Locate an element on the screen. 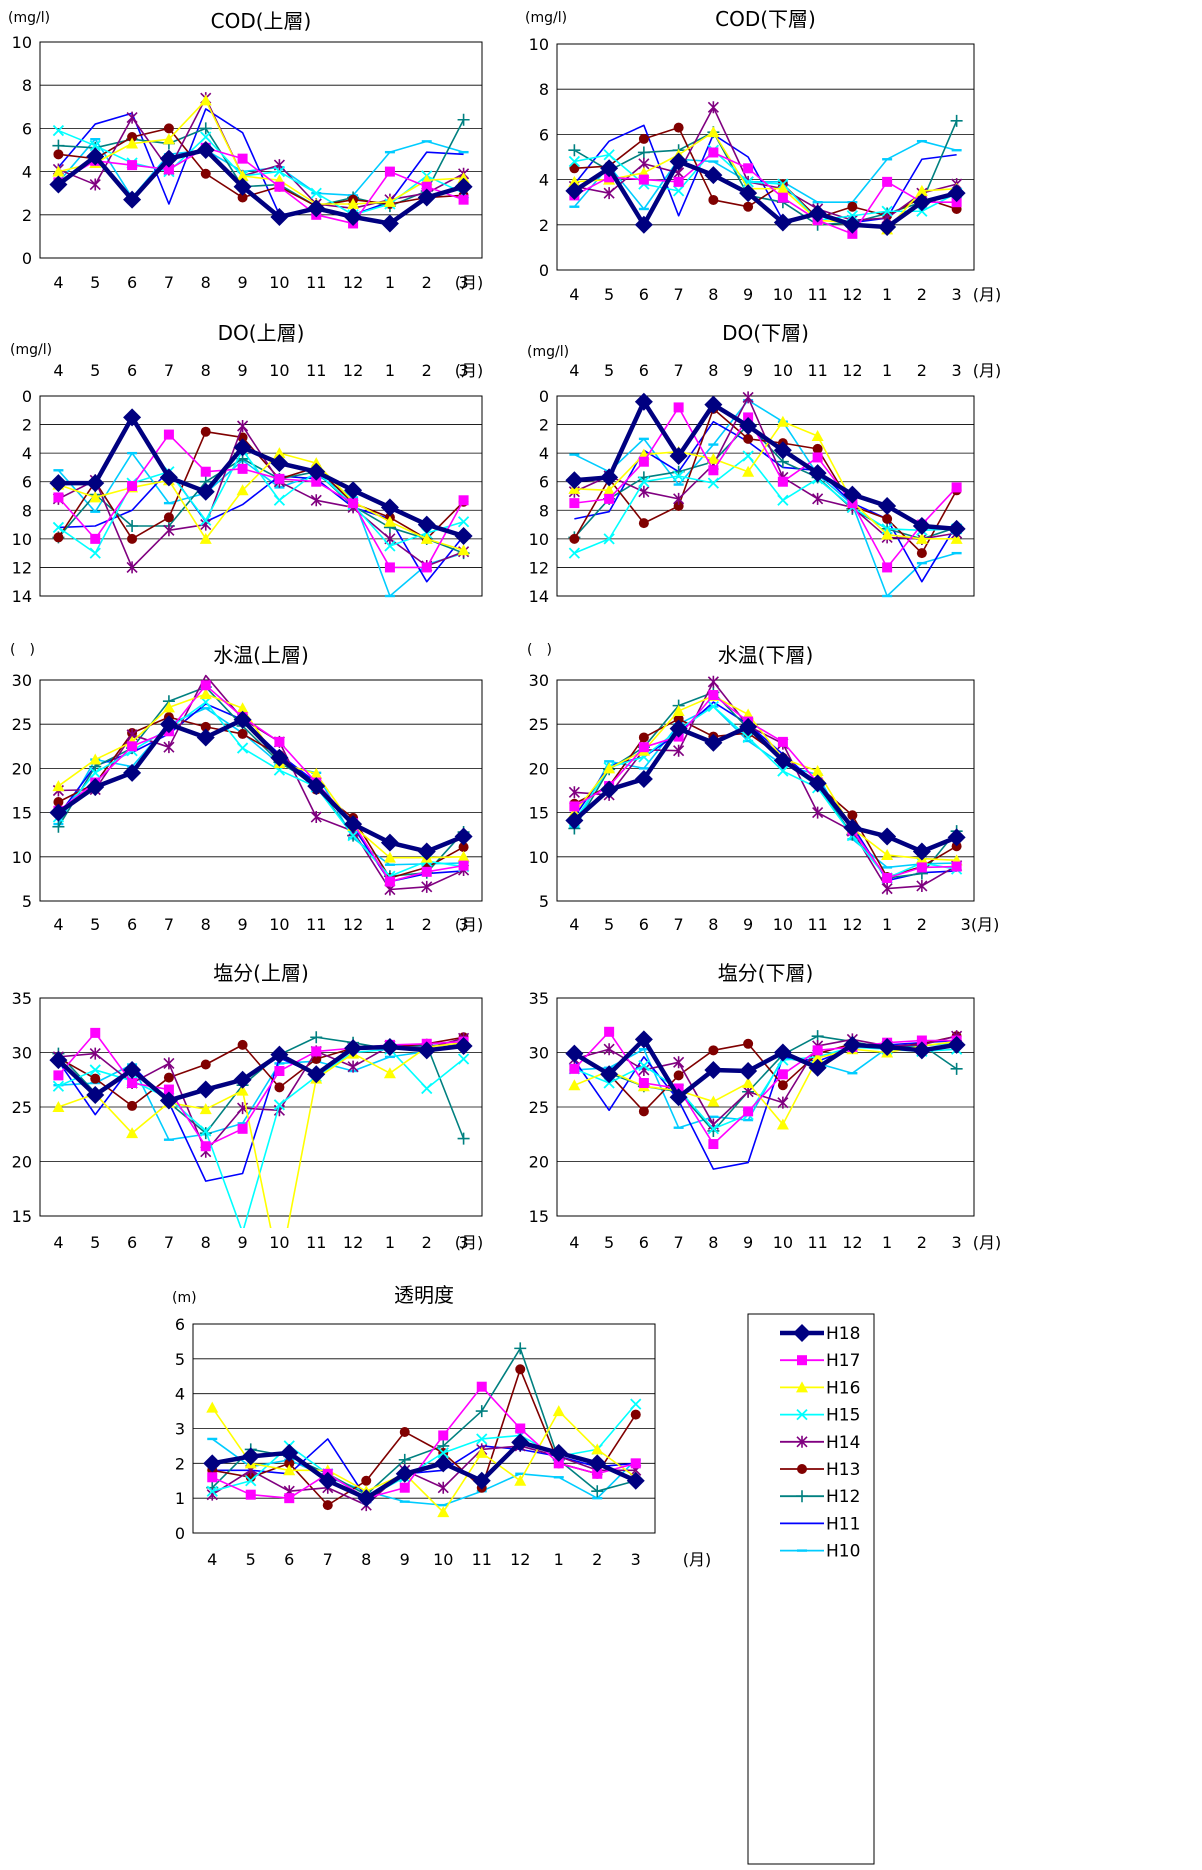  x-tick-label: 1 is located at coordinates (390, 1242).